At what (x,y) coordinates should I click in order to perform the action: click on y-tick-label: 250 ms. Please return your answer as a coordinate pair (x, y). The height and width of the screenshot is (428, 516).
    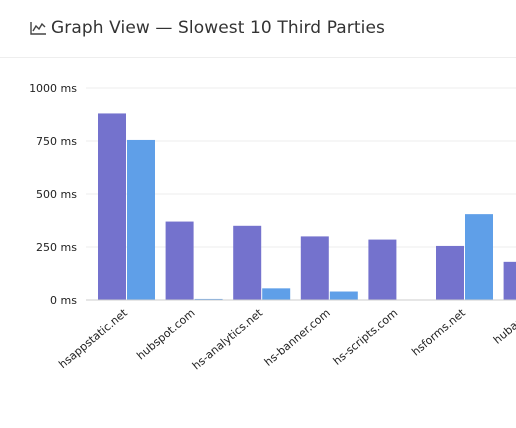
    Looking at the image, I should click on (56, 247).